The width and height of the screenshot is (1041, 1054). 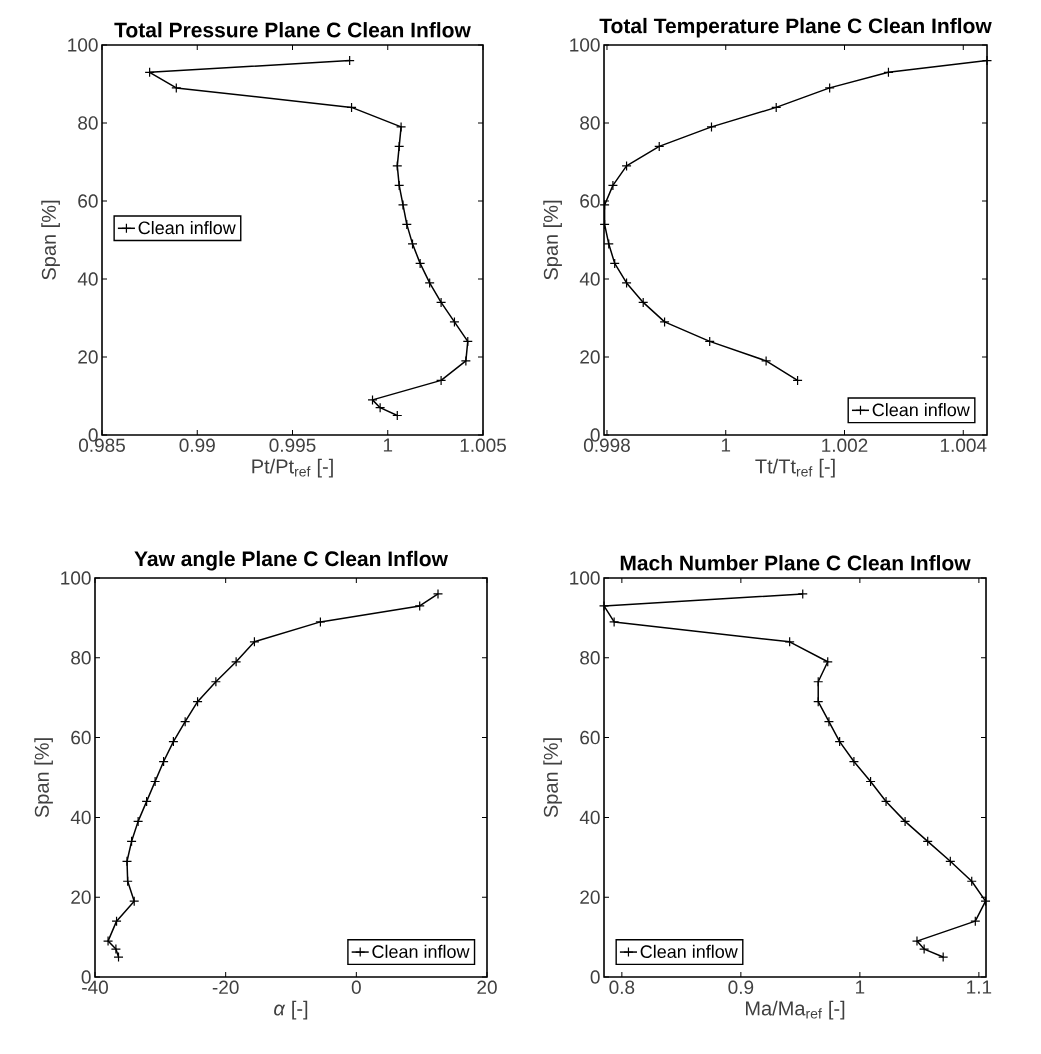 I want to click on x-axis-title: α [-], so click(x=291, y=1010).